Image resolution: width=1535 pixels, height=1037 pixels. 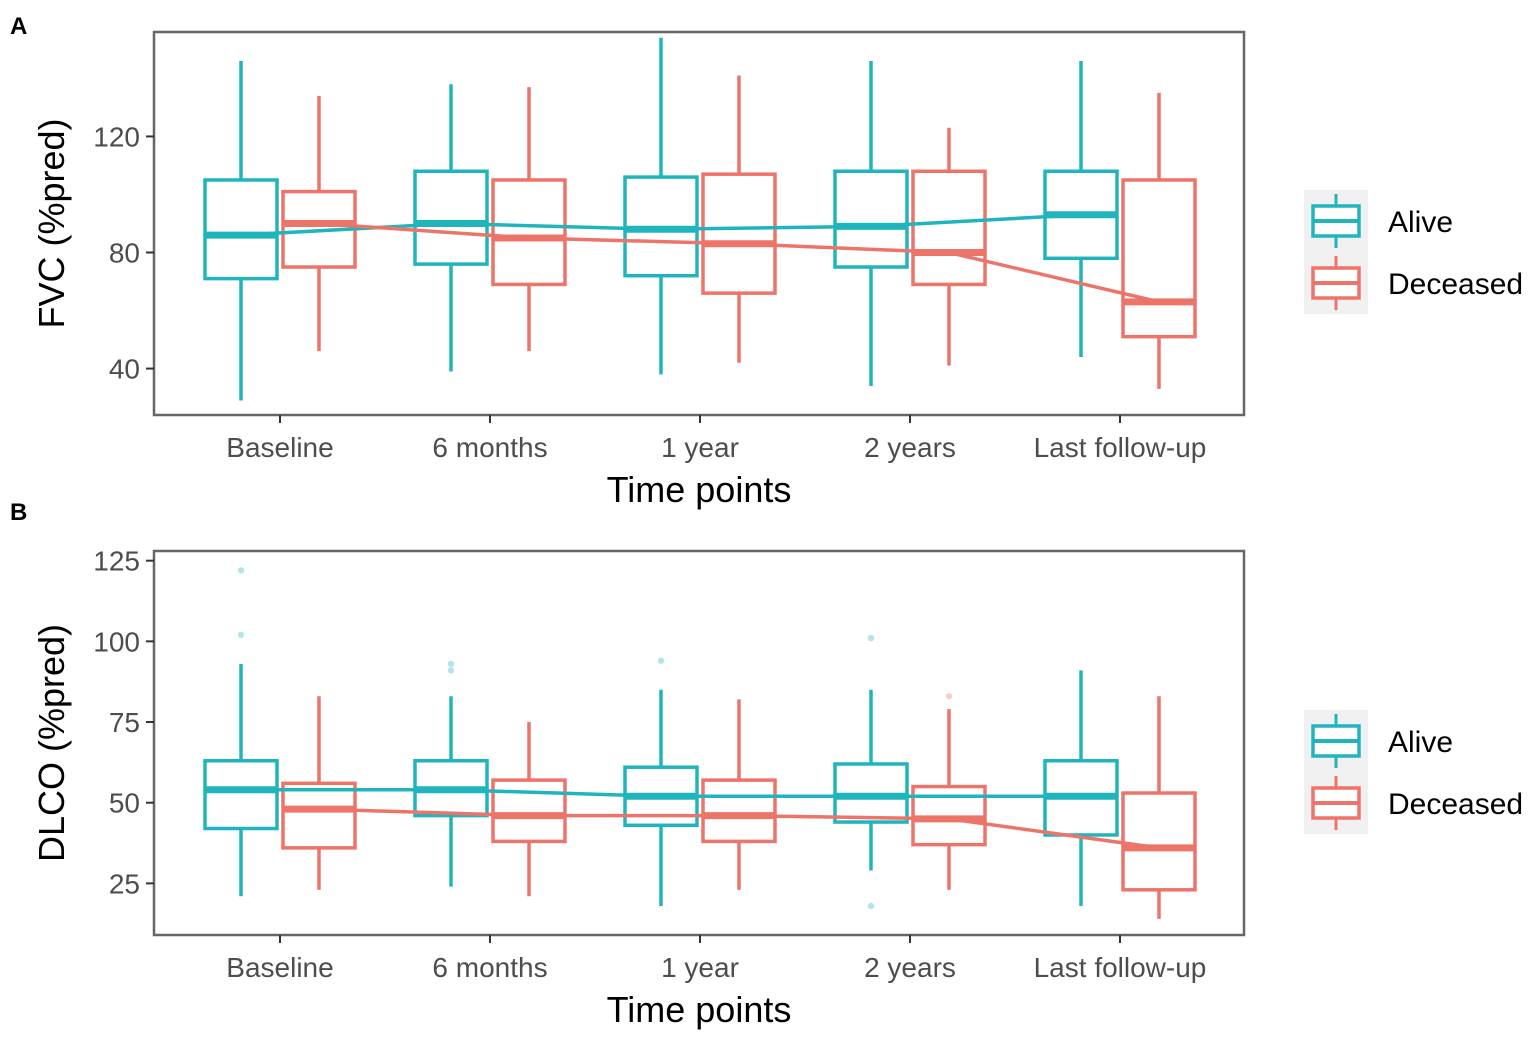 I want to click on y-tick-label: 80, so click(x=124, y=253).